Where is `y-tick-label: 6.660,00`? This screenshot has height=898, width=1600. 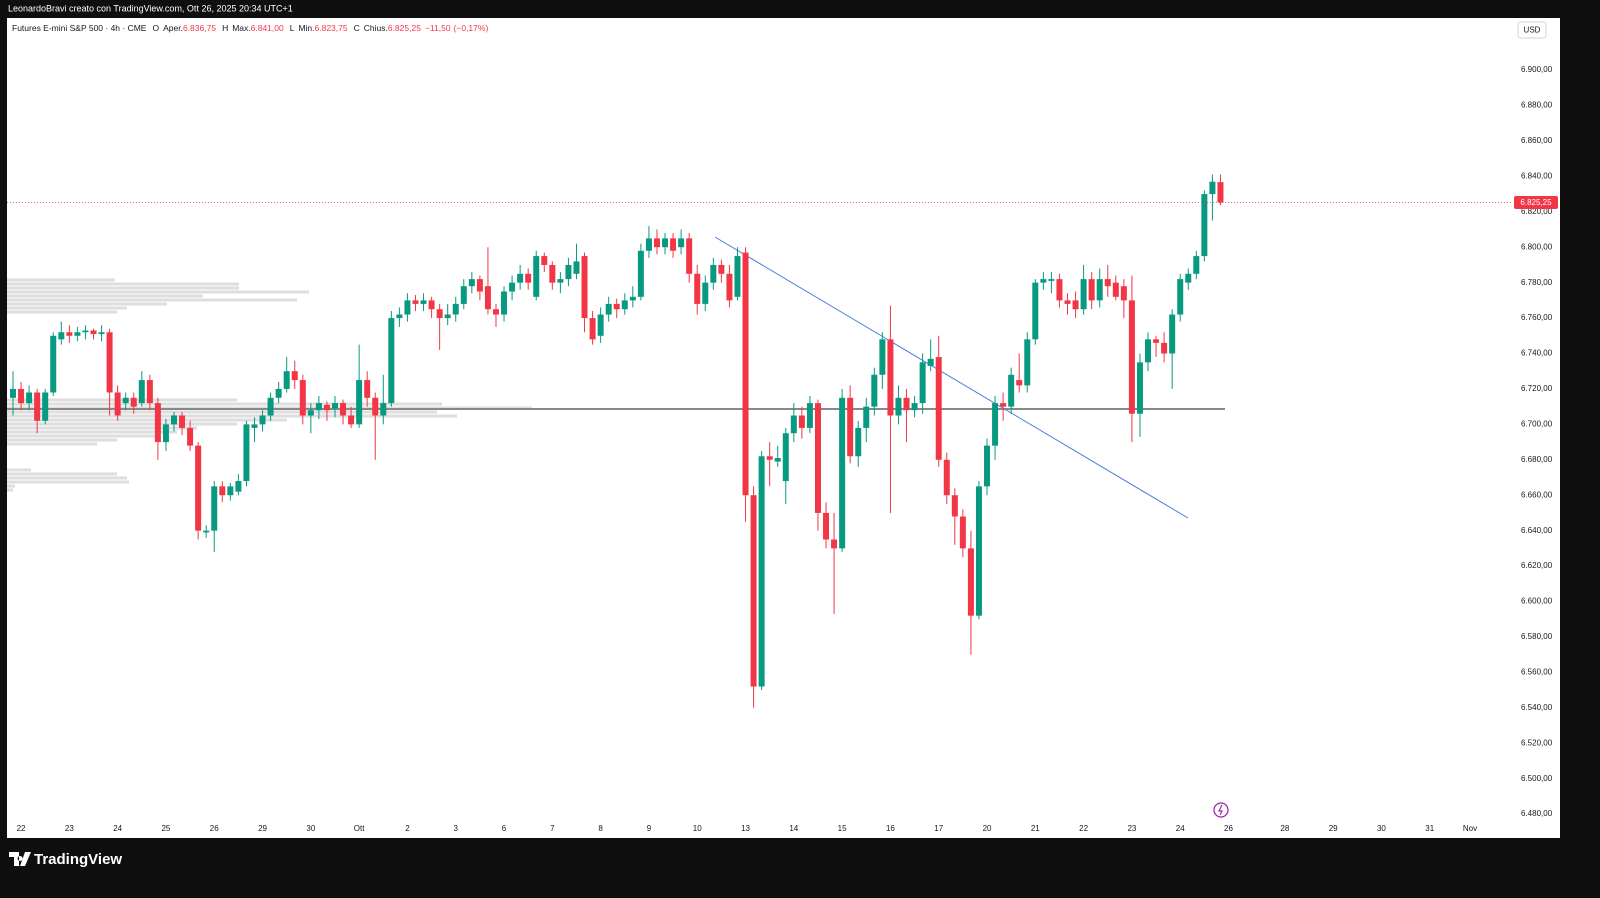 y-tick-label: 6.660,00 is located at coordinates (1537, 494).